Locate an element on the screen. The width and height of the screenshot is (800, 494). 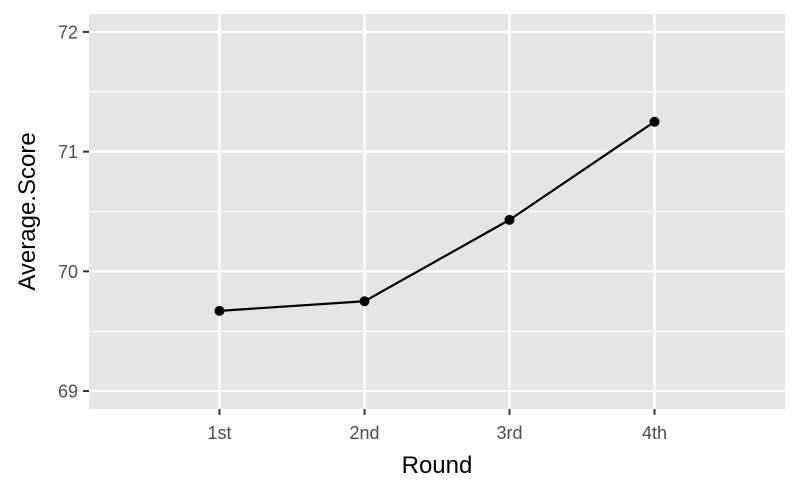
x-tick-label: 3rd is located at coordinates (509, 433).